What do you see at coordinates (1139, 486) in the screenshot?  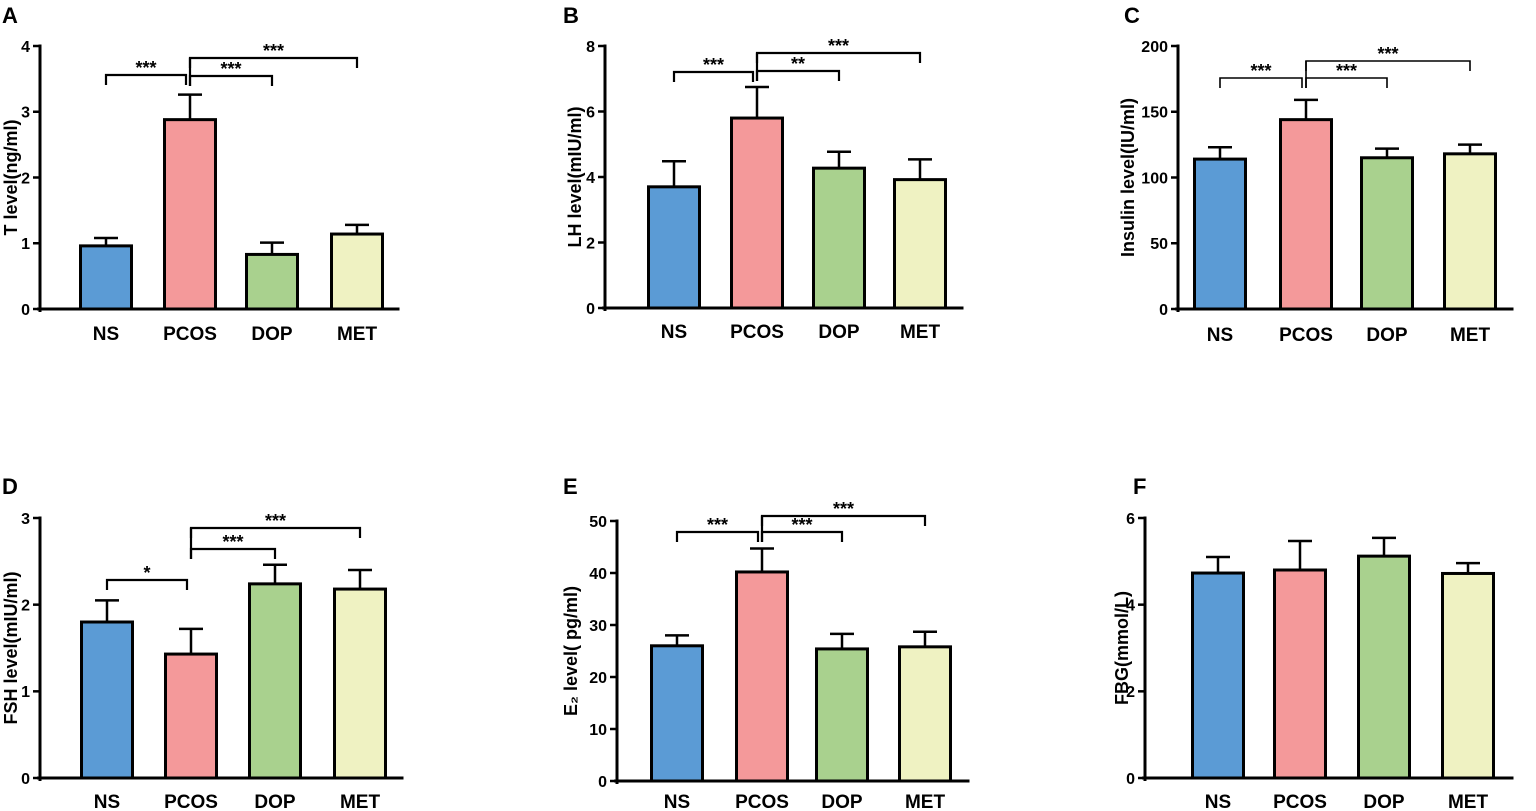 I see `panel-letter: F` at bounding box center [1139, 486].